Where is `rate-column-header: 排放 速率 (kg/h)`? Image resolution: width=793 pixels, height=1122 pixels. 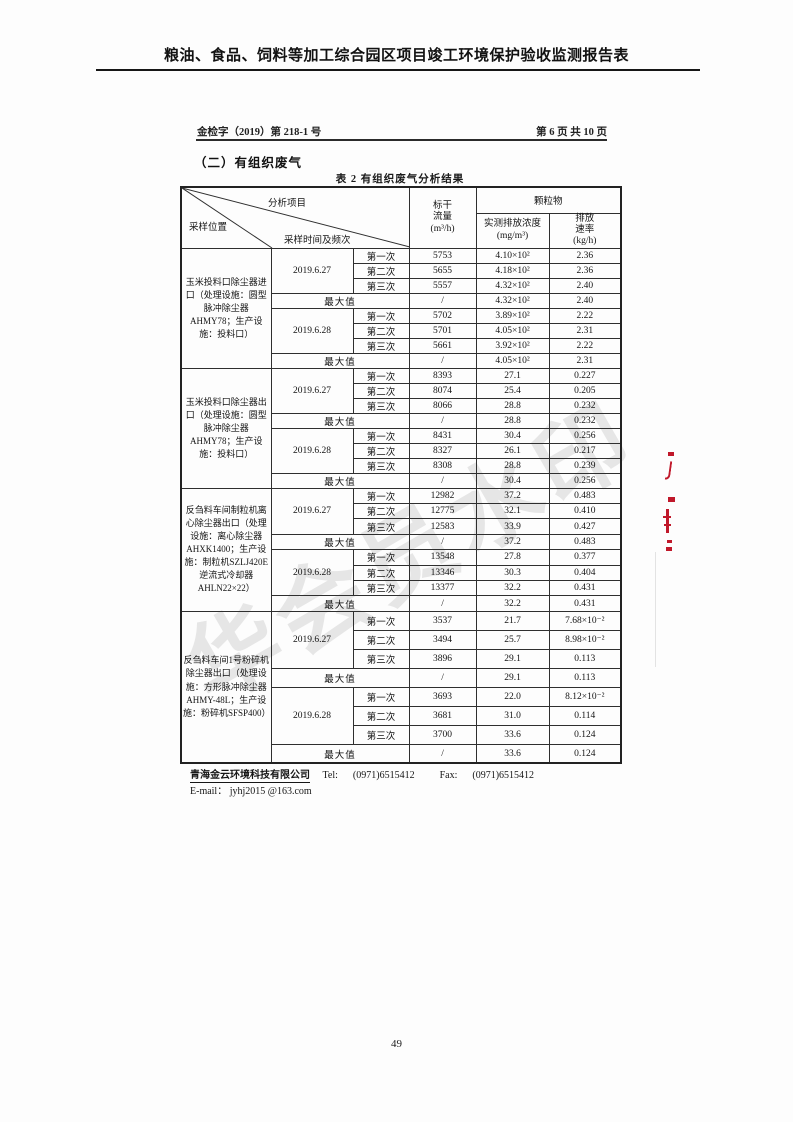
rate-column-header: 排放 速率 (kg/h) is located at coordinates (585, 230).